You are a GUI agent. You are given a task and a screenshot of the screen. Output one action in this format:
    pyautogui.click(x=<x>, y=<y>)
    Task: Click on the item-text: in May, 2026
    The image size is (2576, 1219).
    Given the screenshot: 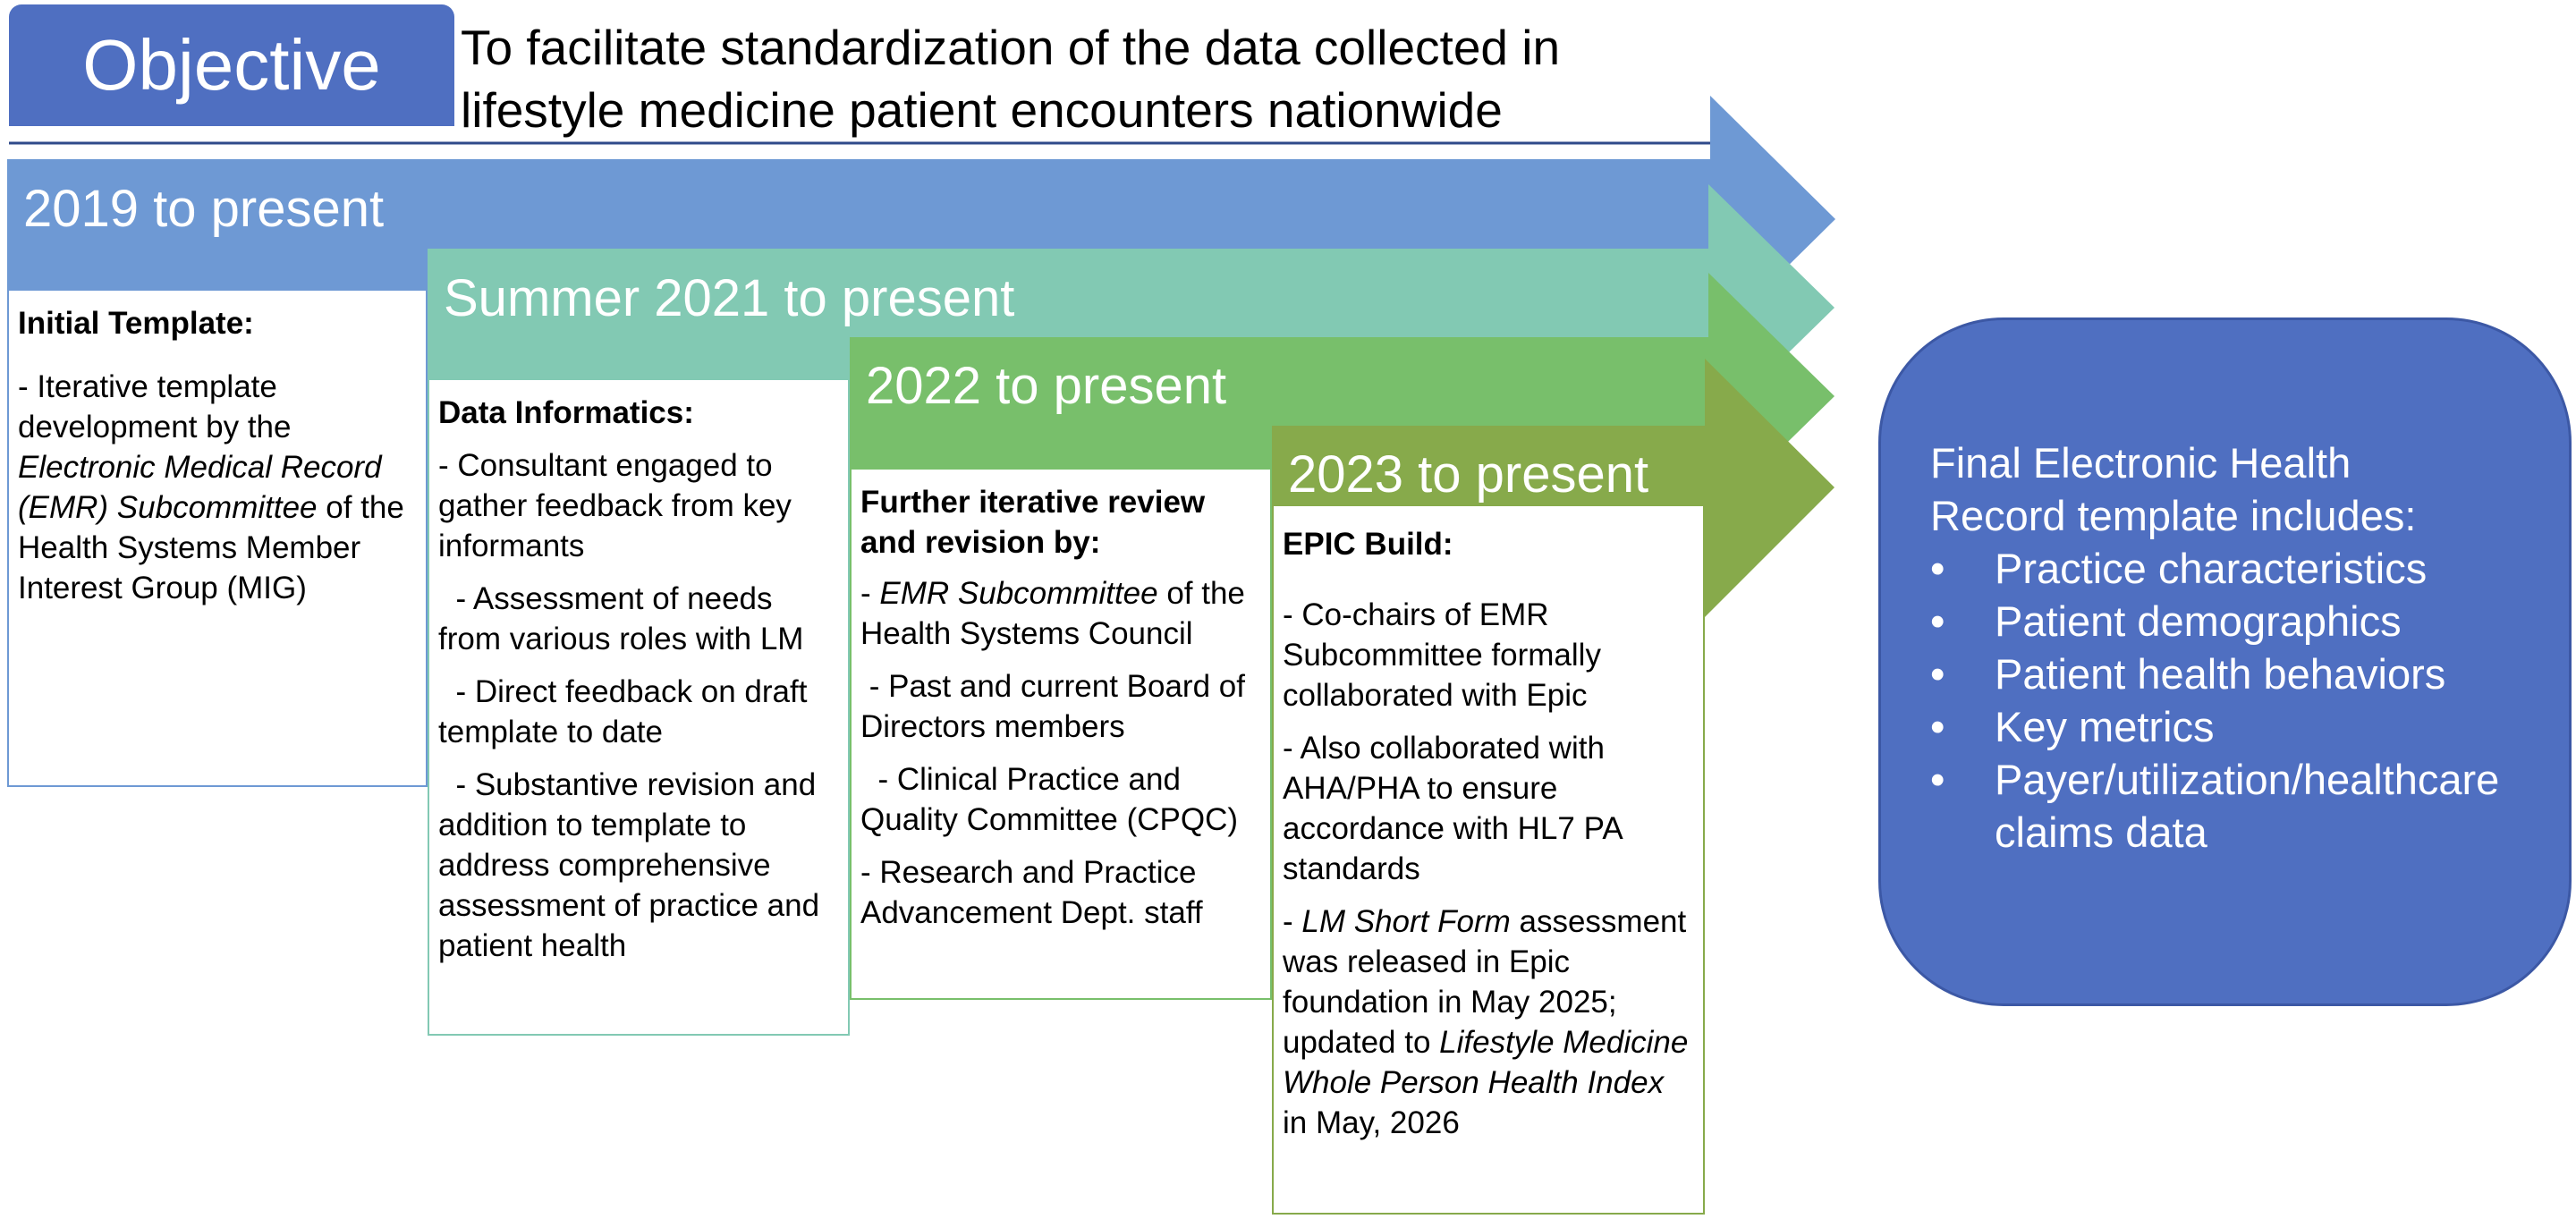 What is the action you would take?
    pyautogui.click(x=1478, y=1102)
    